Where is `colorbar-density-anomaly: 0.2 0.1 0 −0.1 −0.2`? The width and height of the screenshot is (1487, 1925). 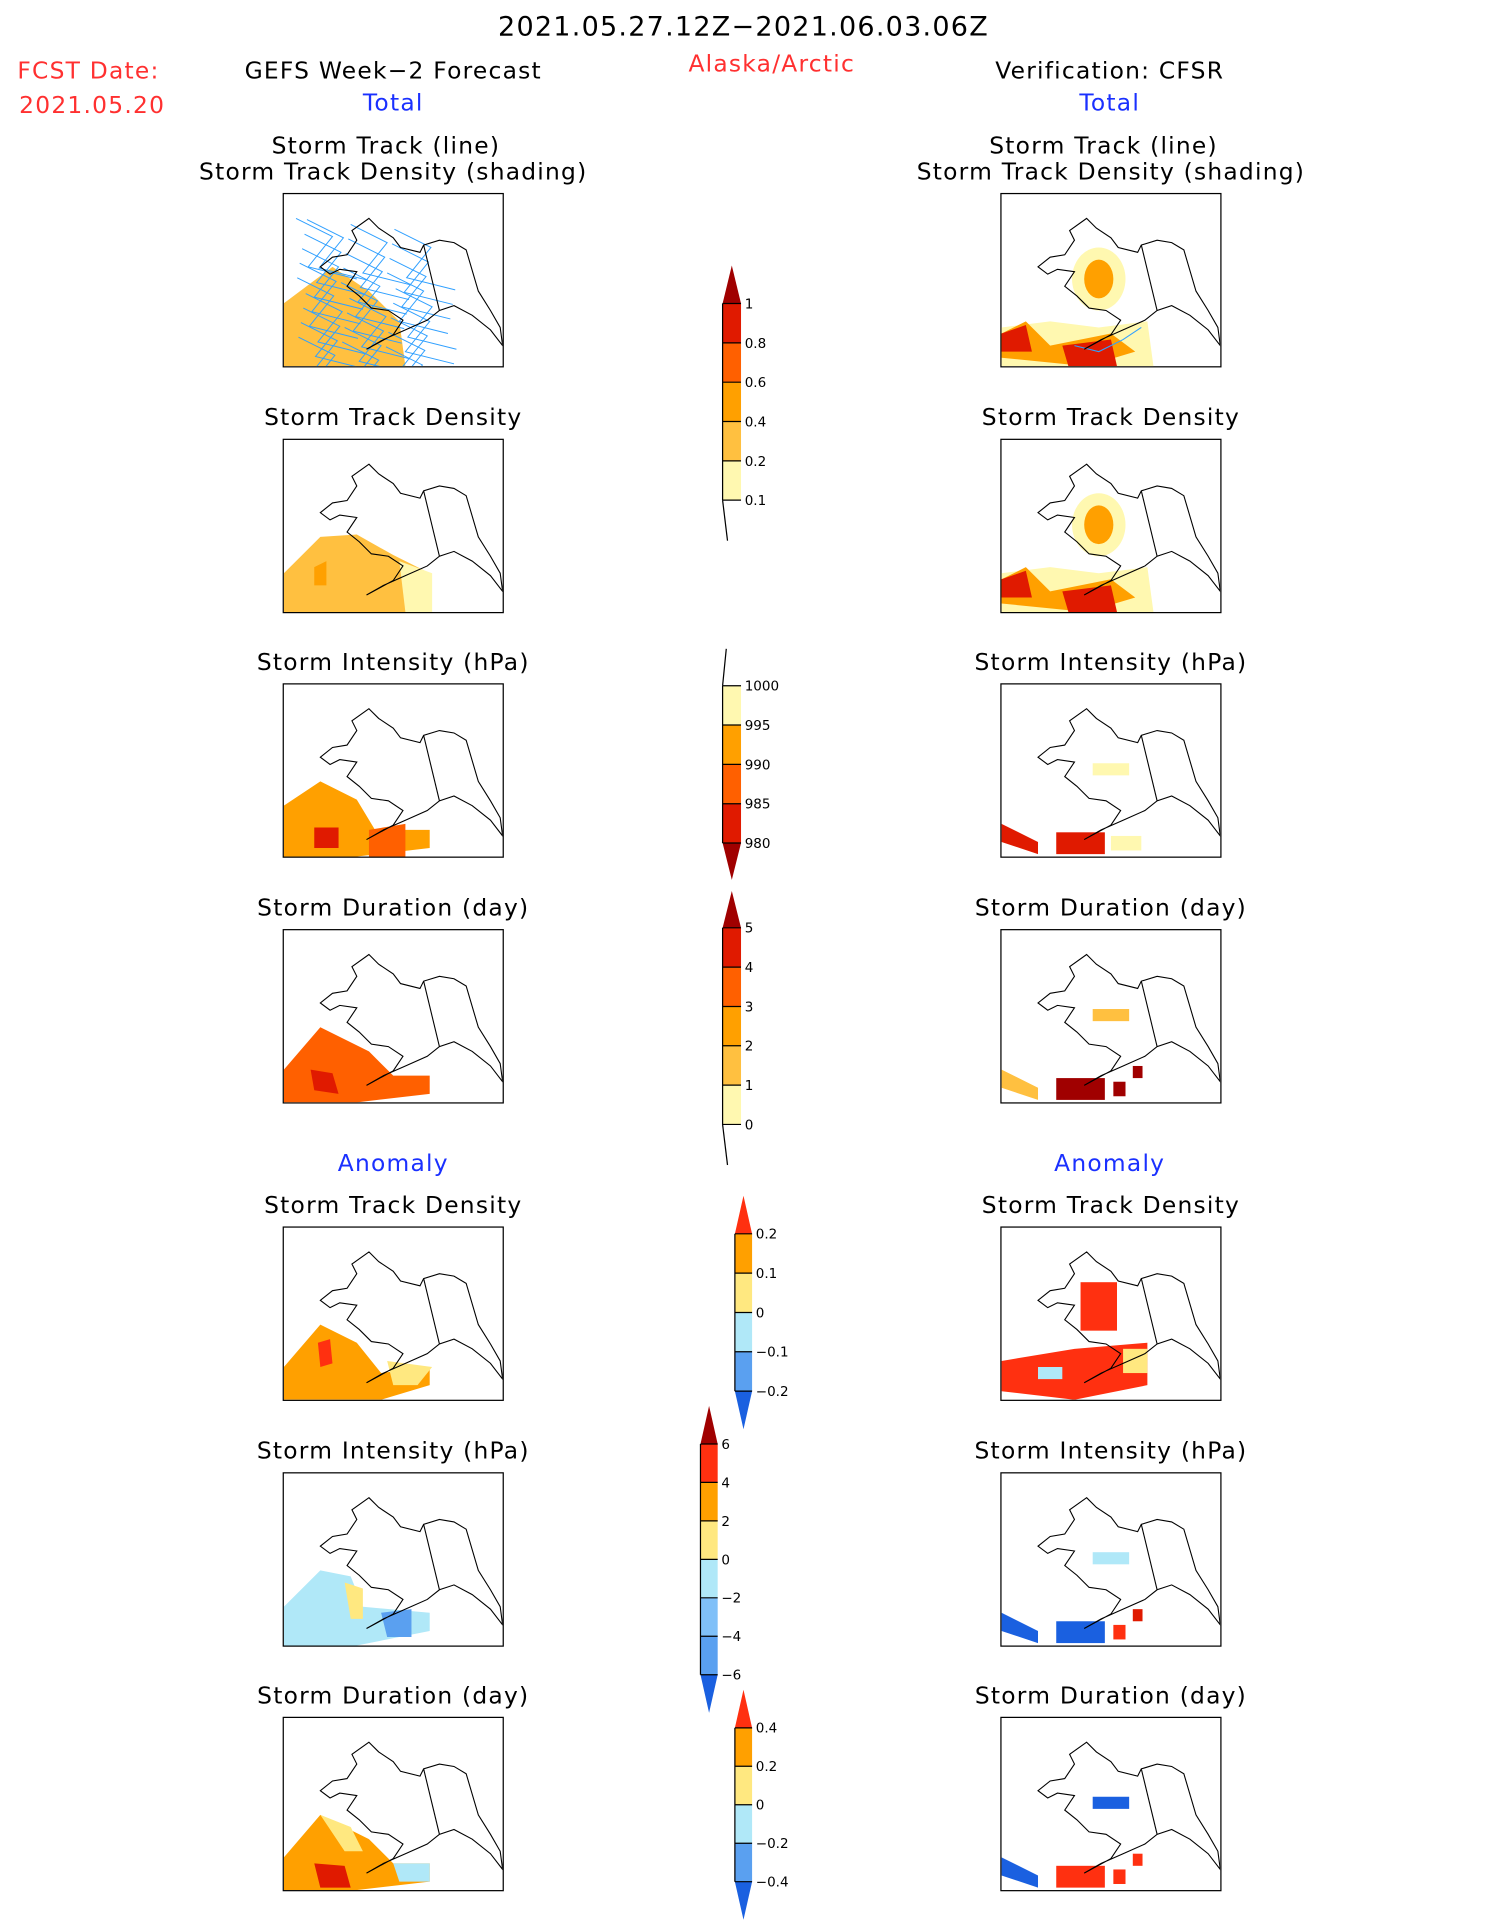 colorbar-density-anomaly: 0.2 0.1 0 −0.1 −0.2 is located at coordinates (761, 1312).